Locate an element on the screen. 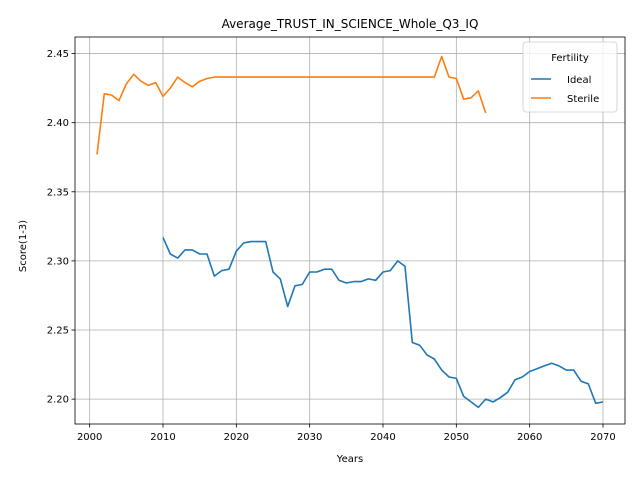  y-tick-label: 2.30 is located at coordinates (58, 261).